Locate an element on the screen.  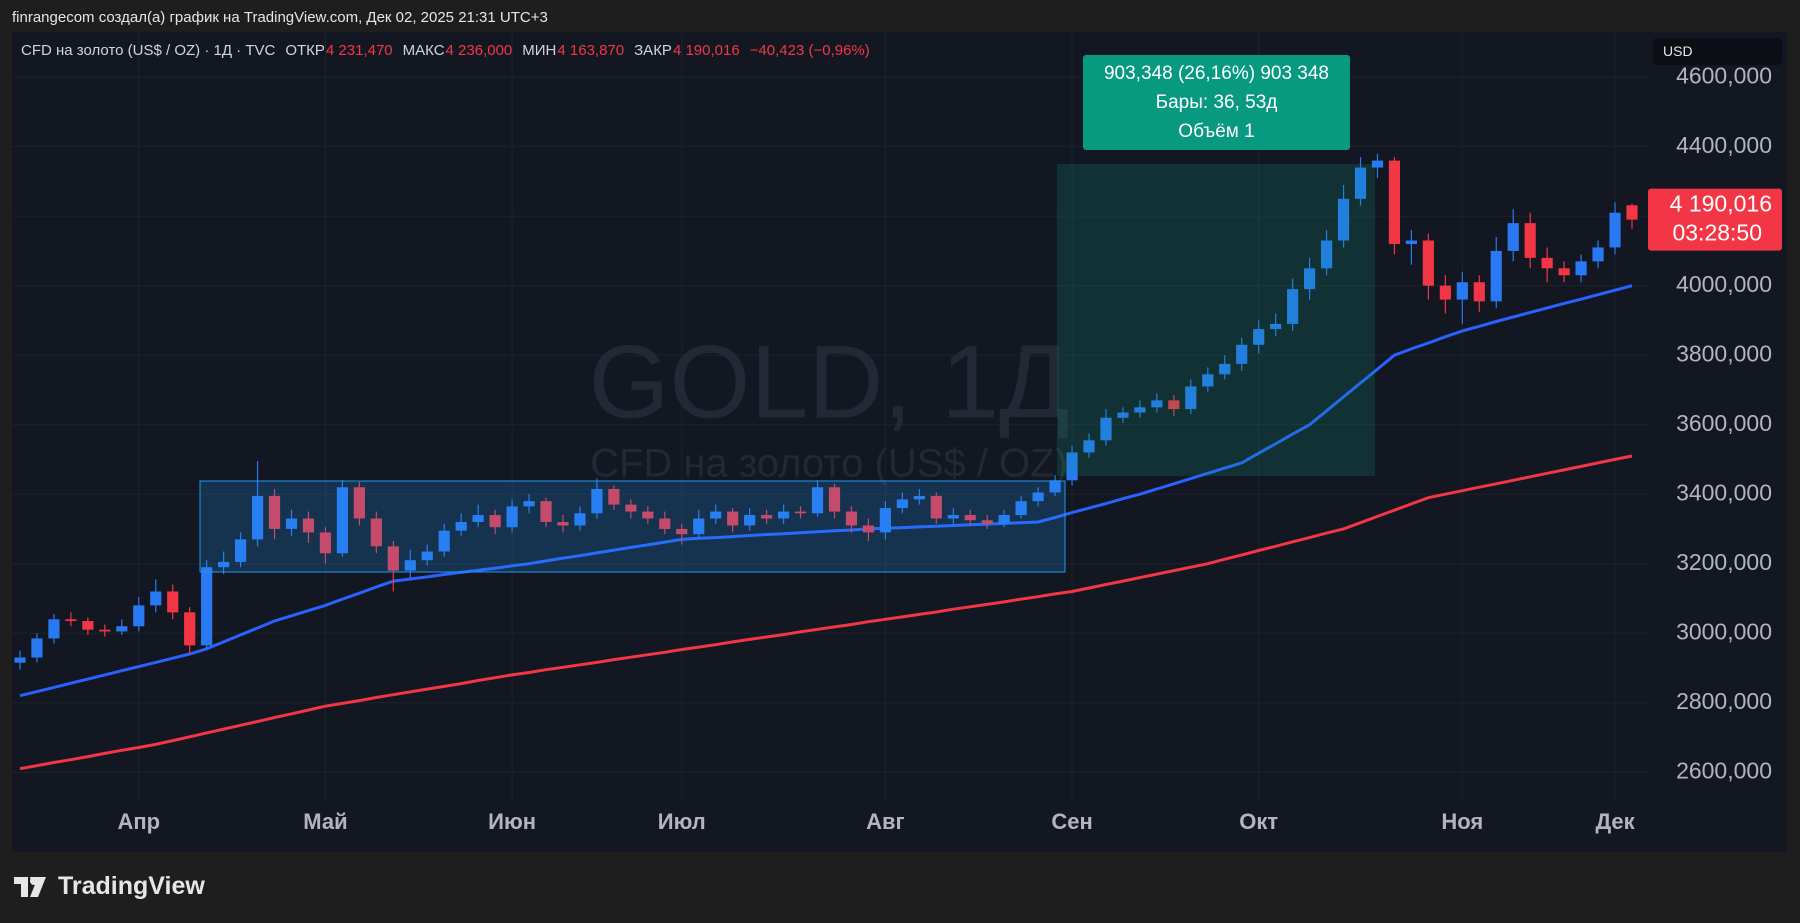
last-price: 4 190,016 03:28:50 is located at coordinates (1715, 219).